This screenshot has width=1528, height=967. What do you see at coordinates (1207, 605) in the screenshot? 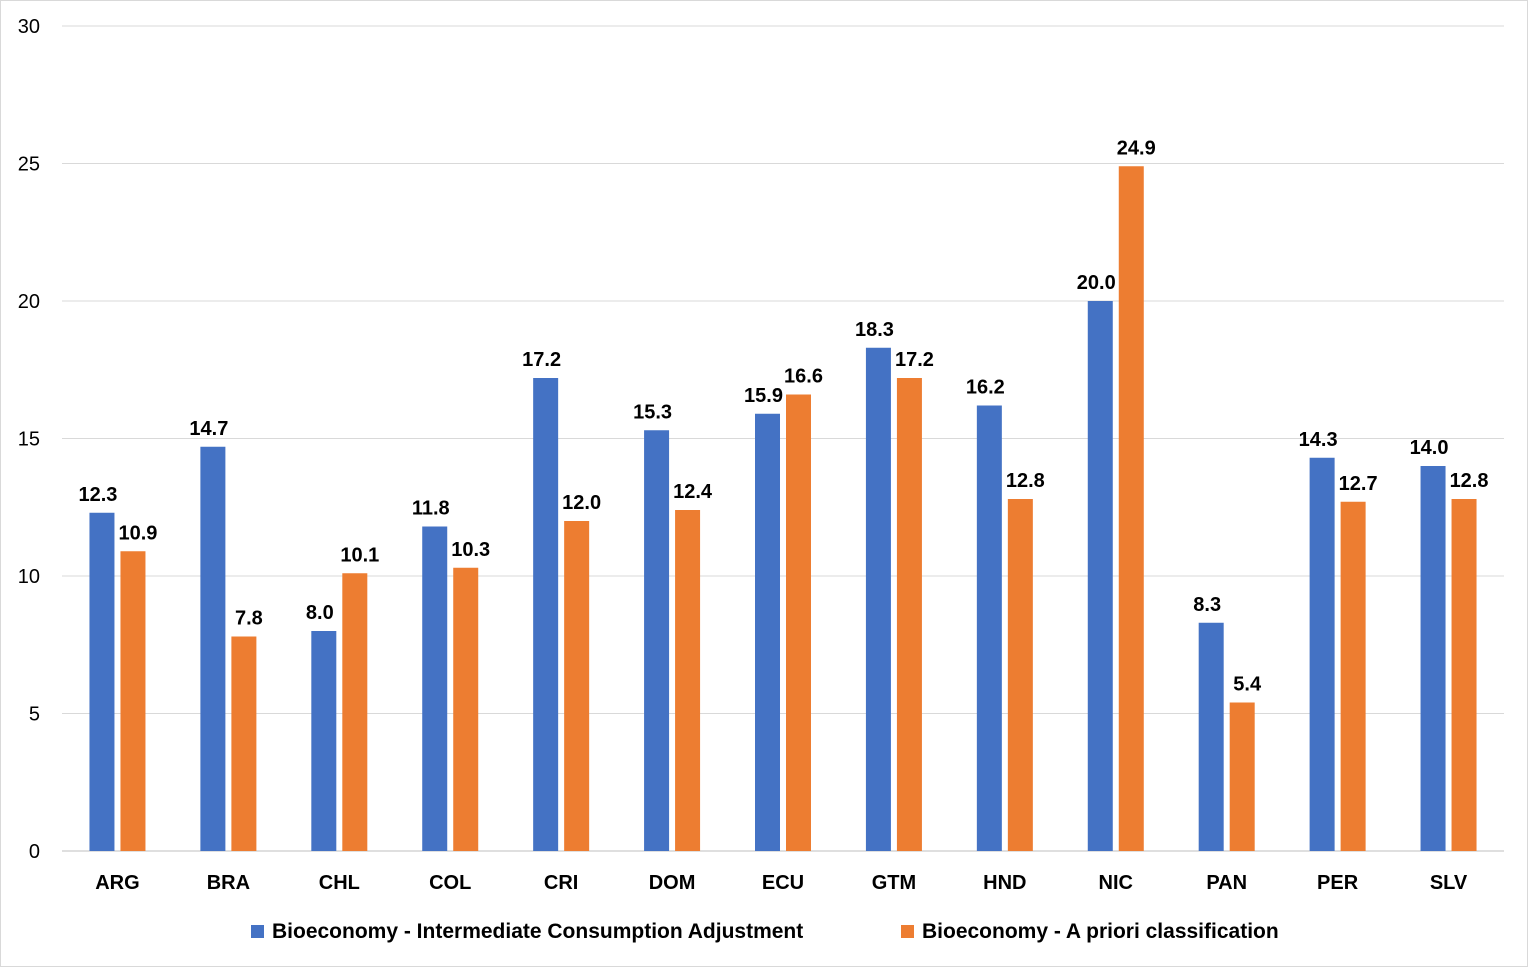
I see `data-label: 8.3` at bounding box center [1207, 605].